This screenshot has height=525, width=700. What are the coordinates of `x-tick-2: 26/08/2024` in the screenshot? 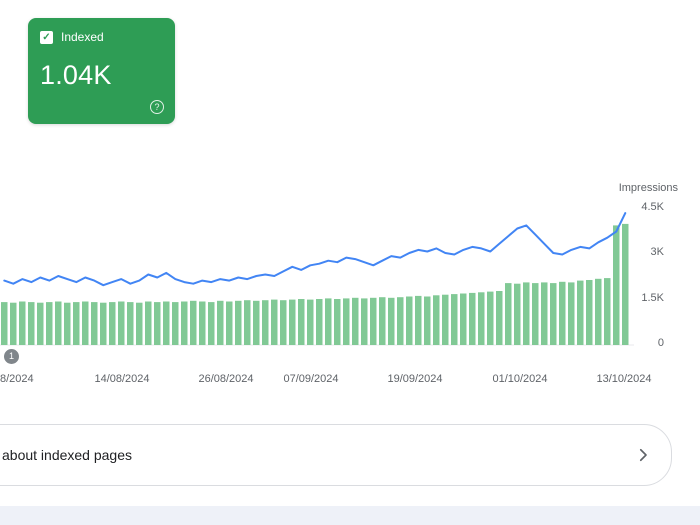 It's located at (226, 379).